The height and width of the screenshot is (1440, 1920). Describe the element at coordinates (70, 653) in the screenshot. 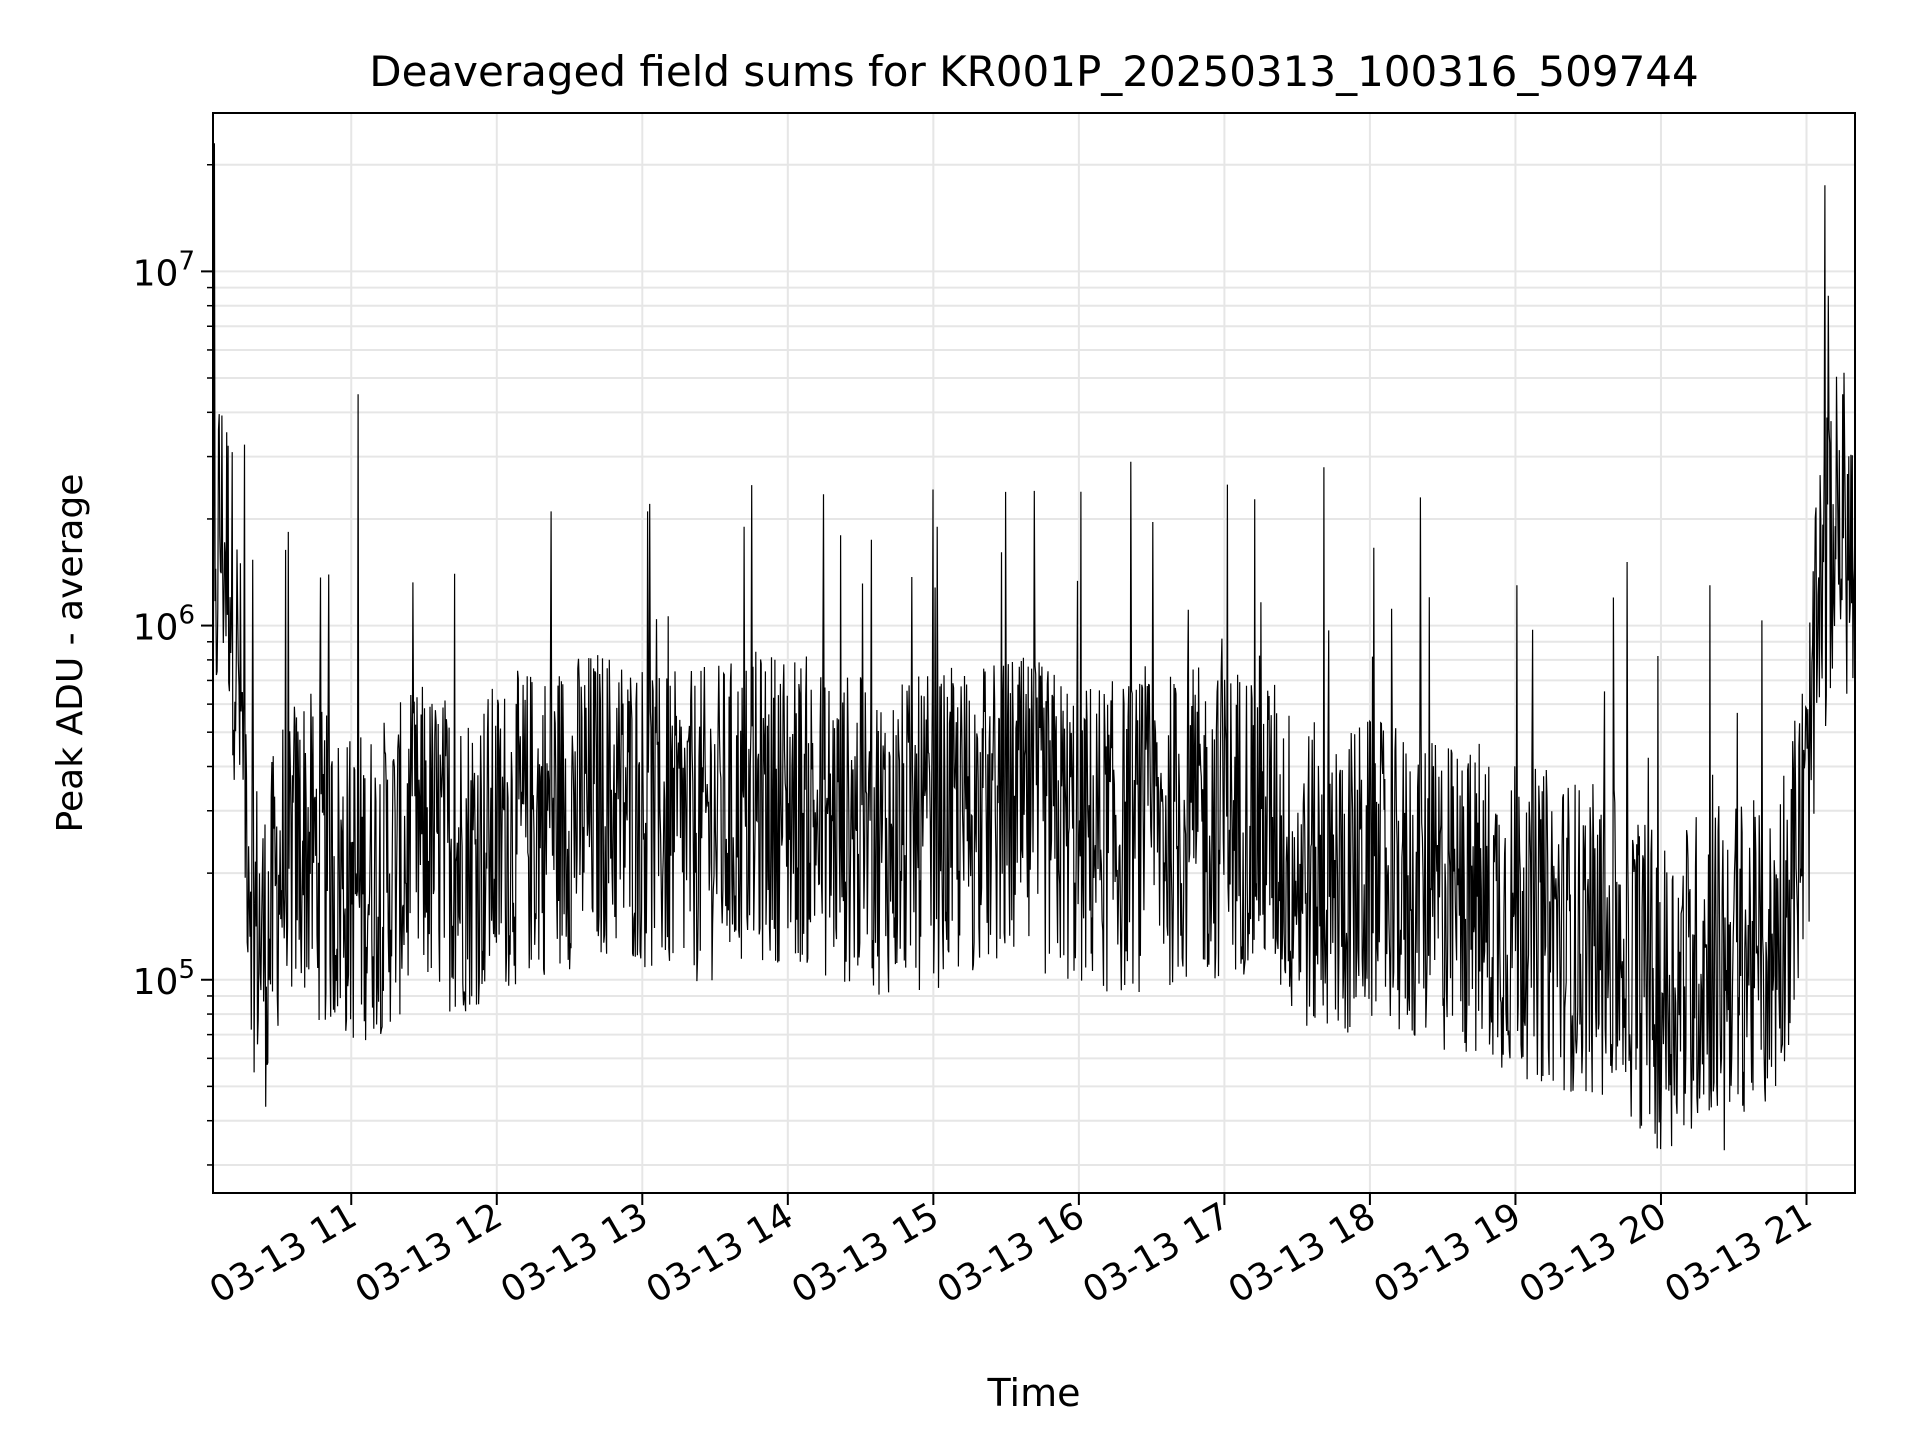

I see `y-axis-label: Peak ADU - average` at that location.